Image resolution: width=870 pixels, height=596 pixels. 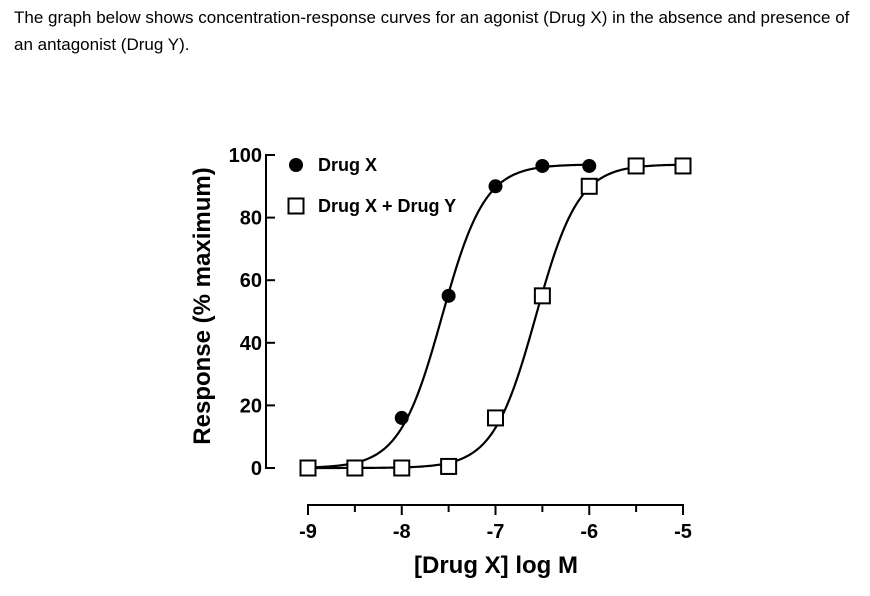 I want to click on x-tick-label: -5, so click(x=683, y=532).